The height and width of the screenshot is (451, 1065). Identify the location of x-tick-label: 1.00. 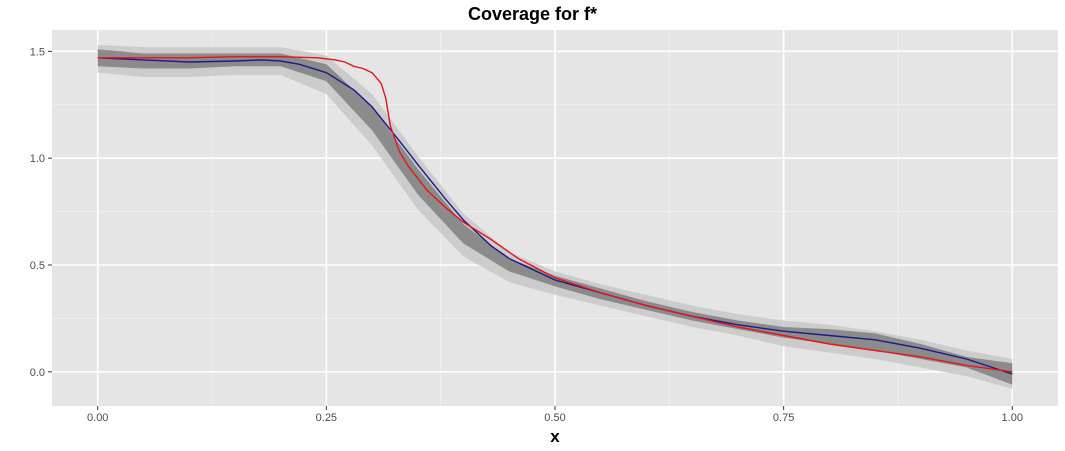
(1012, 418).